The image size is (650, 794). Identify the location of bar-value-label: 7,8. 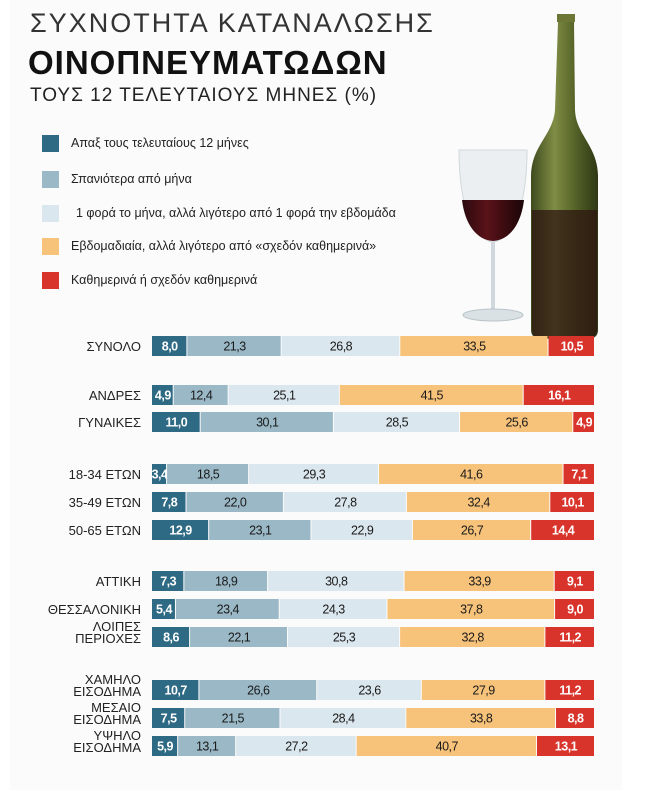
(169, 503).